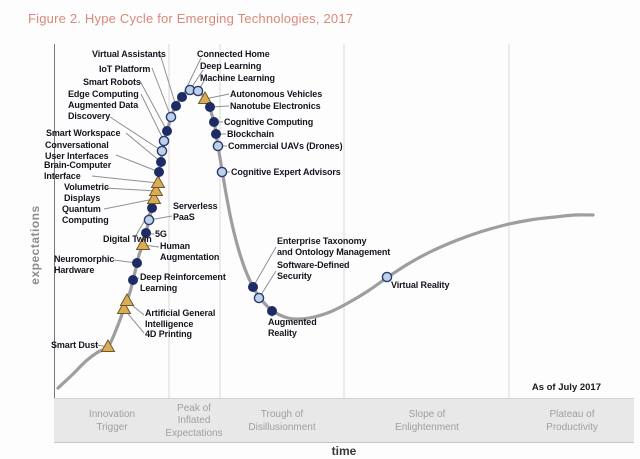  What do you see at coordinates (54, 243) in the screenshot?
I see `y-axis-line` at bounding box center [54, 243].